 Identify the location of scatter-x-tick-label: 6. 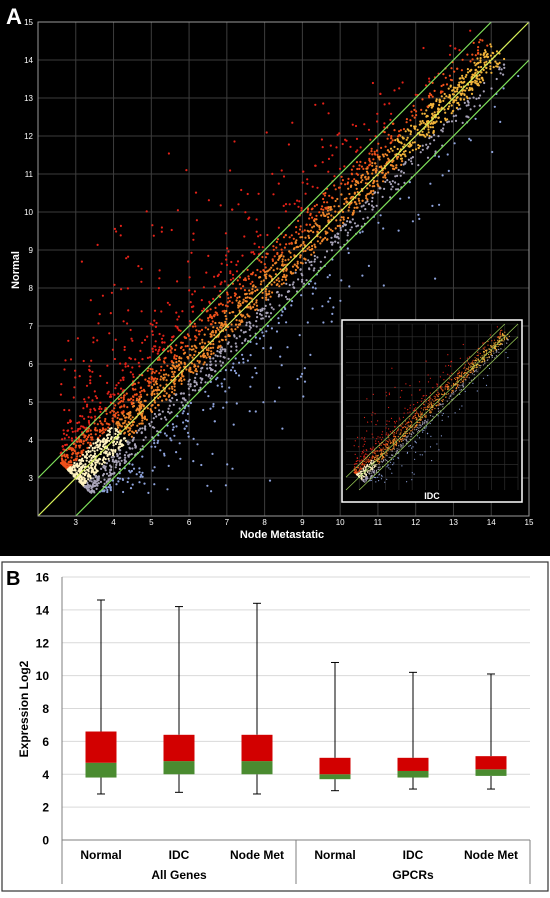
(189, 522).